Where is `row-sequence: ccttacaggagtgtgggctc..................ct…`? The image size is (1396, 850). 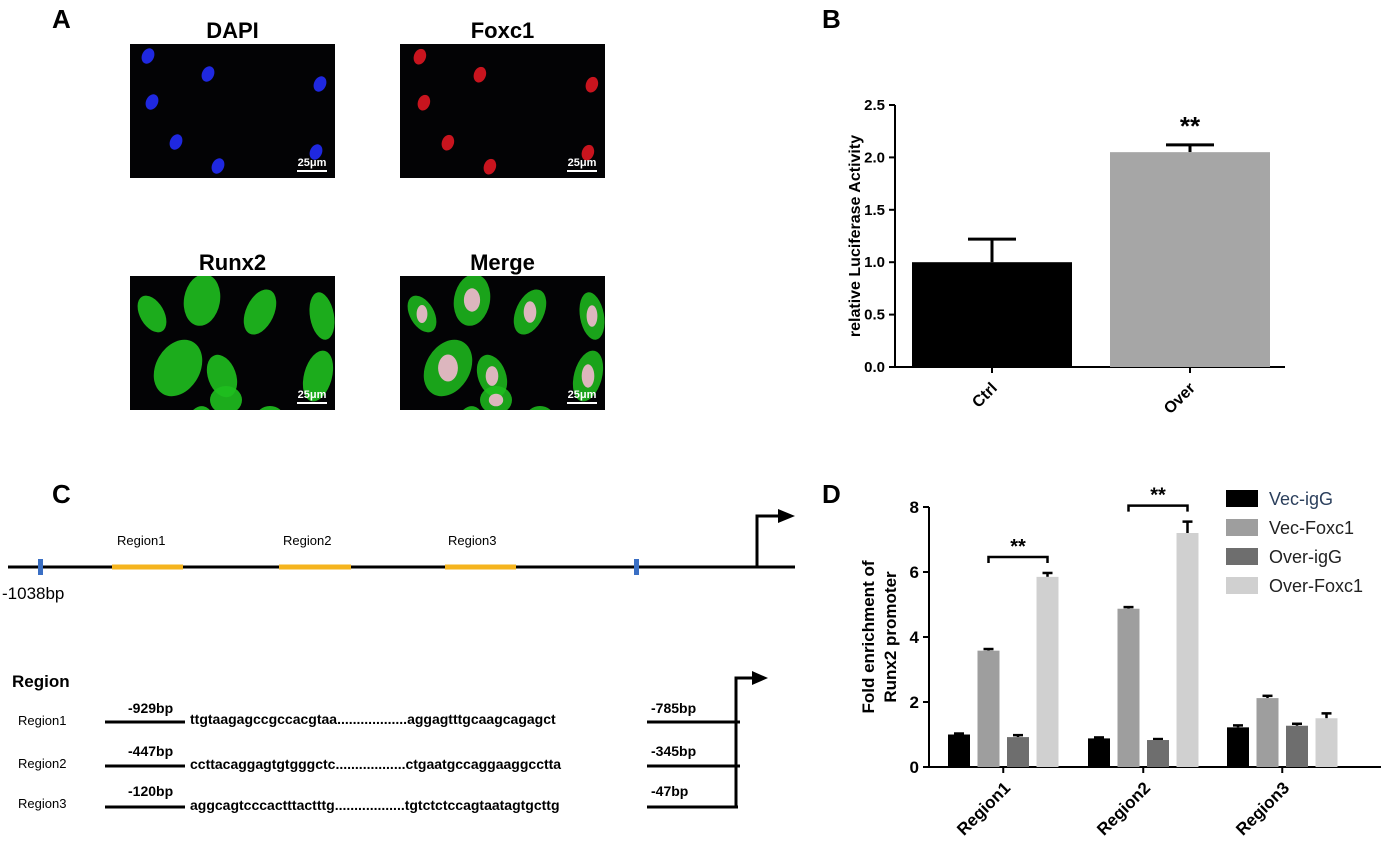
row-sequence: ccttacaggagtgtgggctc..................ct… is located at coordinates (375, 764).